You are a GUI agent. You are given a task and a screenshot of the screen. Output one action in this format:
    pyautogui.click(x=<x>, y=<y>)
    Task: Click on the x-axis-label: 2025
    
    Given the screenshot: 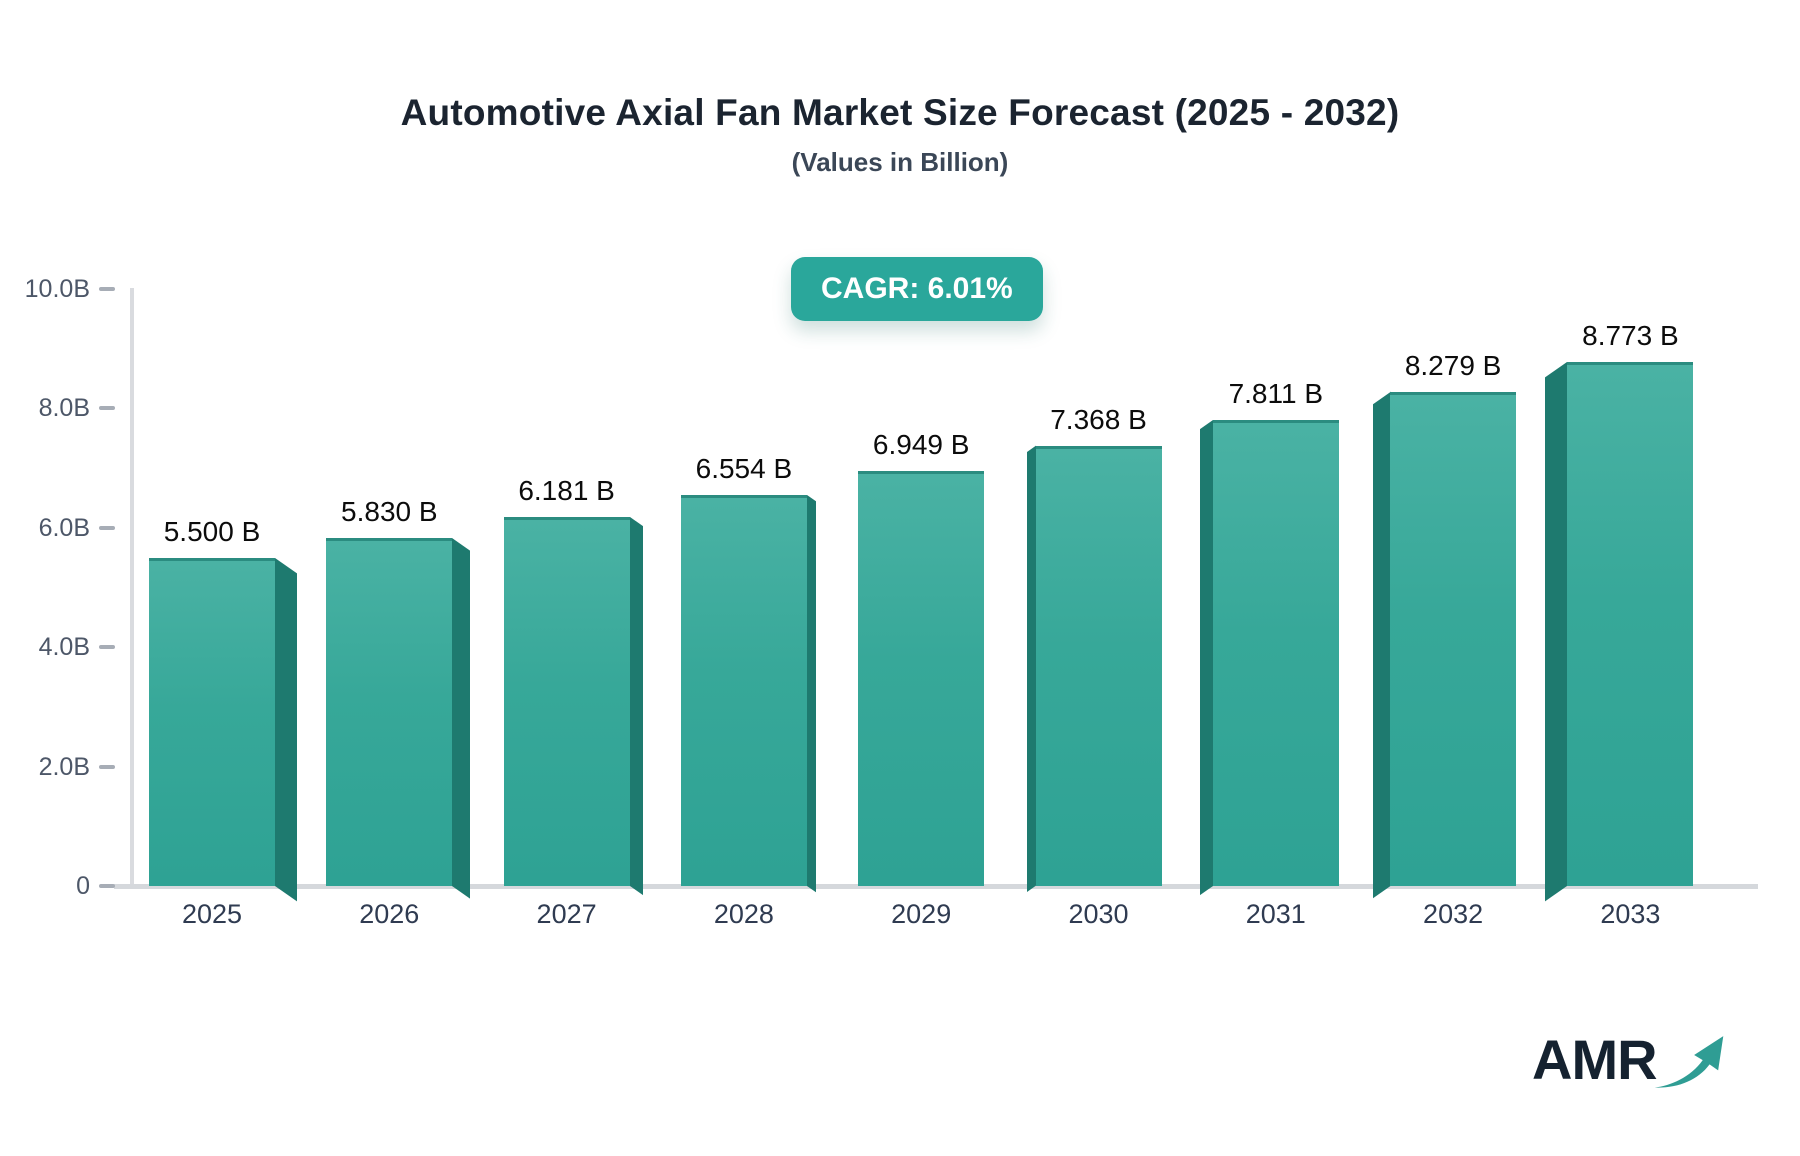 What is the action you would take?
    pyautogui.click(x=212, y=914)
    